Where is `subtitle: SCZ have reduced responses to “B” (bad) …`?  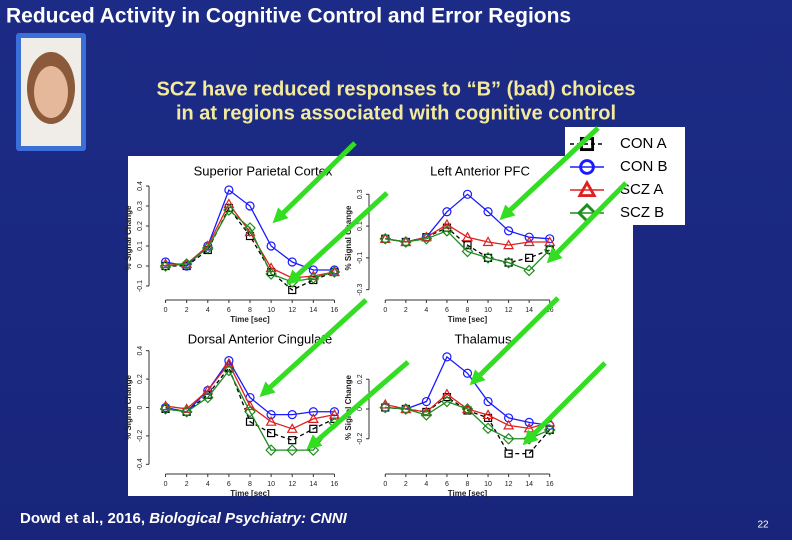 subtitle: SCZ have reduced responses to “B” (bad) … is located at coordinates (395, 89).